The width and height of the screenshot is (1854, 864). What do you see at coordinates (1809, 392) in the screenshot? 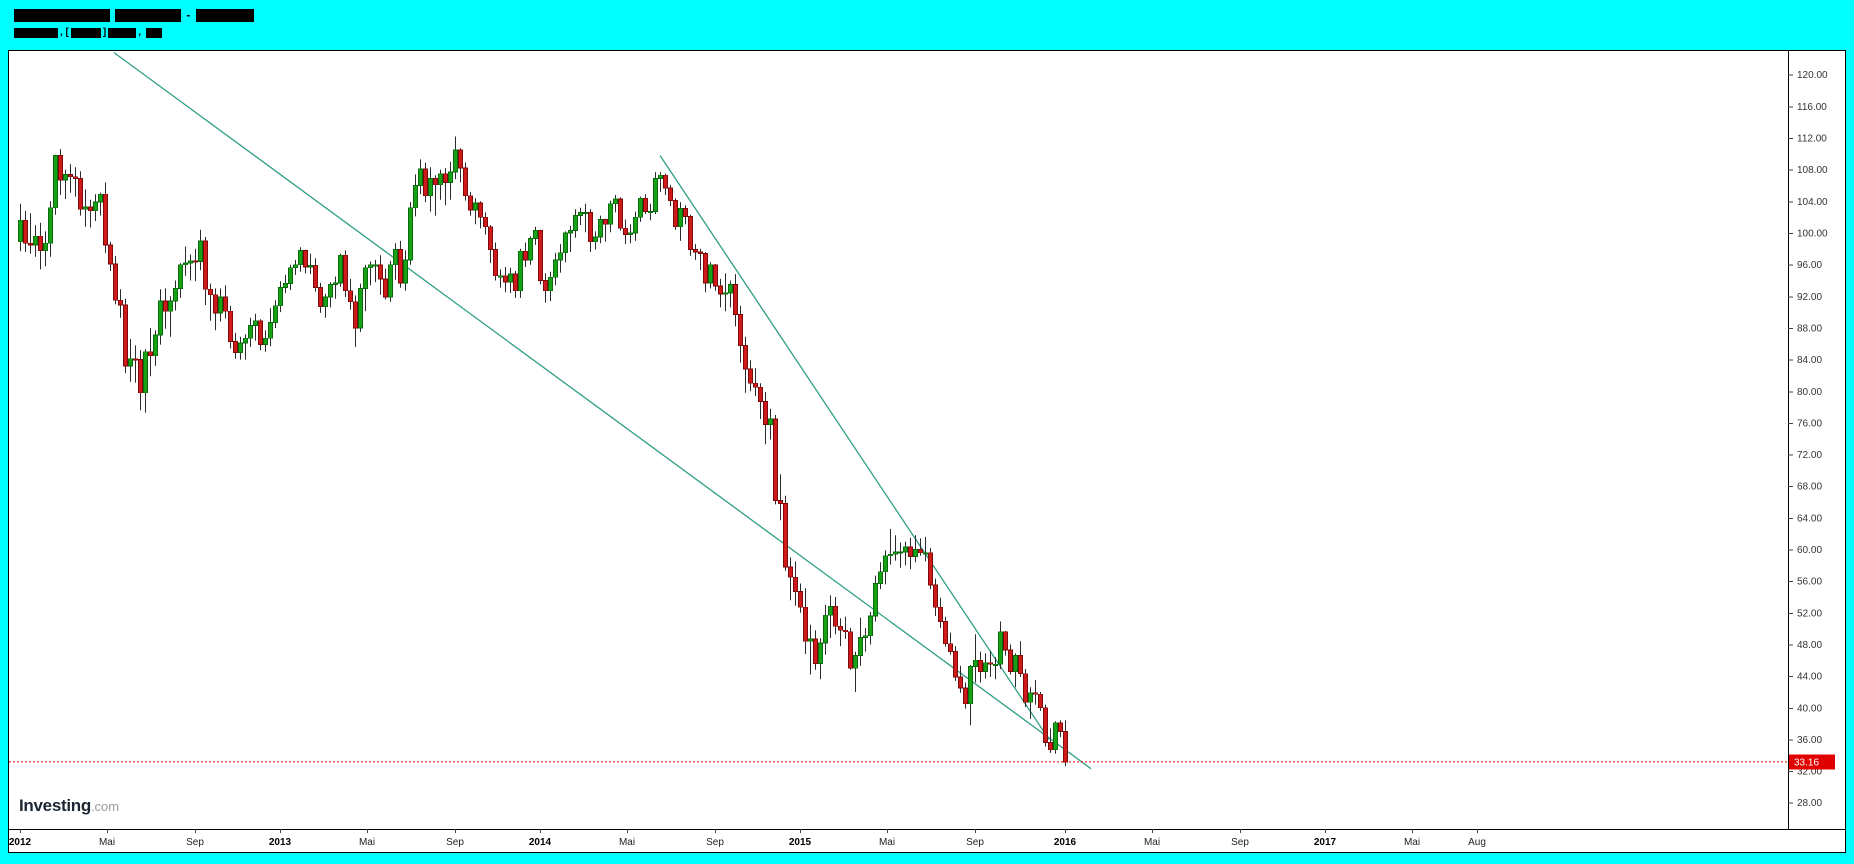
I see `svg-text: 80.00` at bounding box center [1809, 392].